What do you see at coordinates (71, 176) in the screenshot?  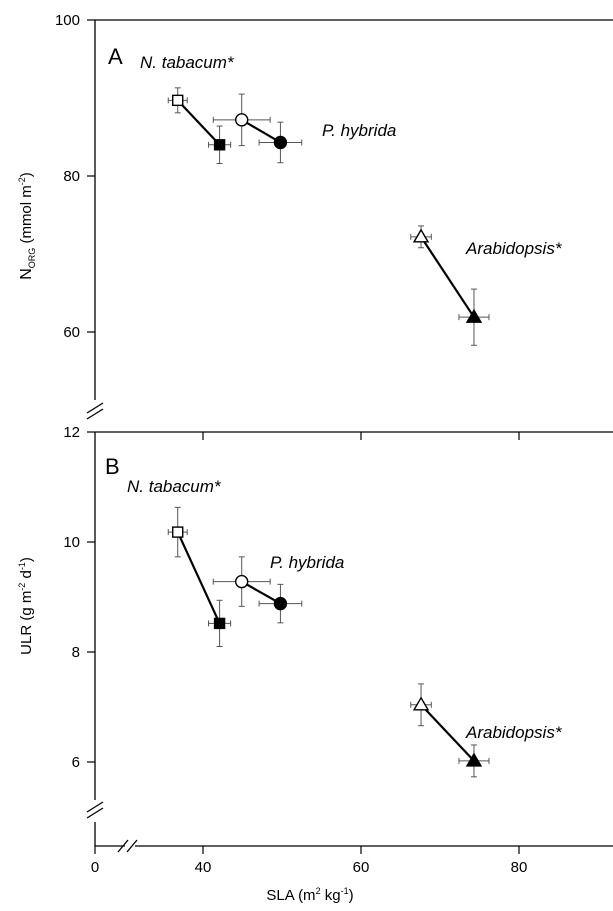 I see `panel-a-y-tick-label: 80` at bounding box center [71, 176].